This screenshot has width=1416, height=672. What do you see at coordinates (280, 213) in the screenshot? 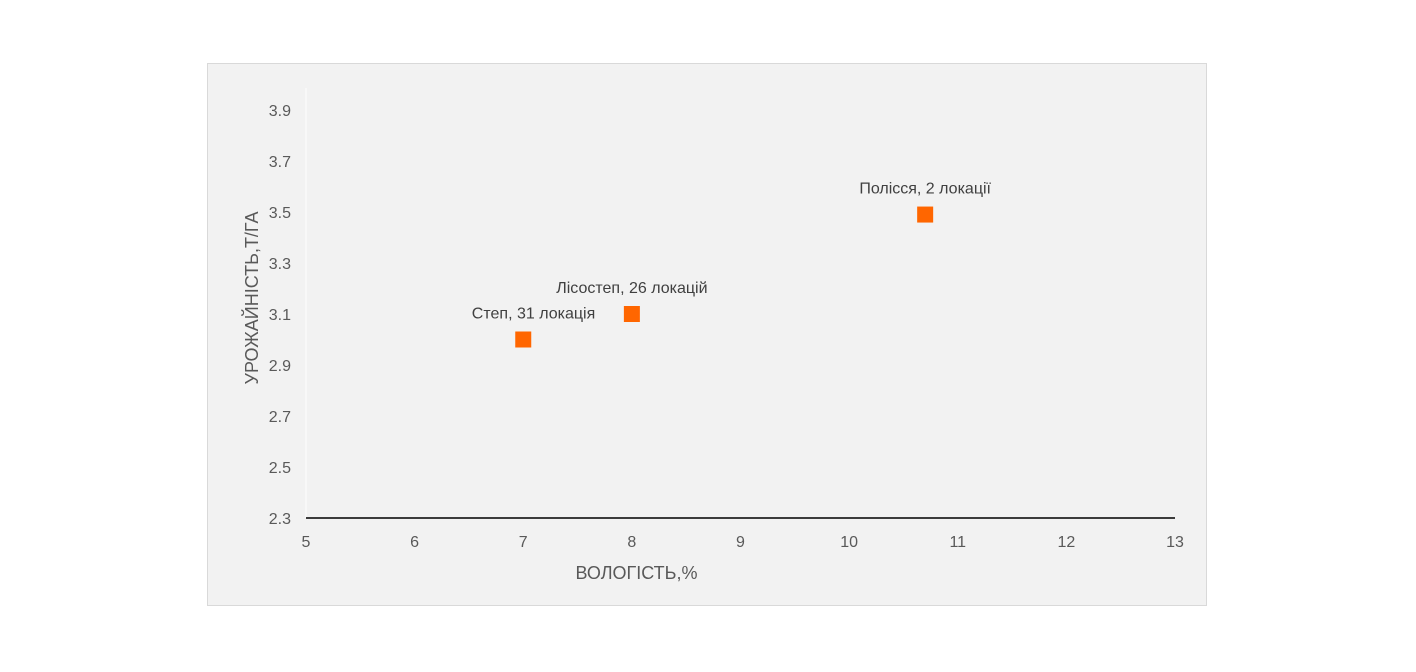
I see `y-tick-label: 3.5` at bounding box center [280, 213].